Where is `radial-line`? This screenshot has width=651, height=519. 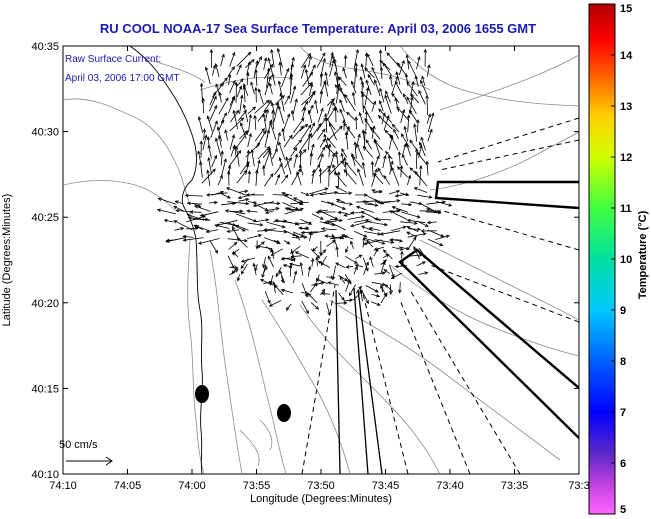
radial-line is located at coordinates (509, 230).